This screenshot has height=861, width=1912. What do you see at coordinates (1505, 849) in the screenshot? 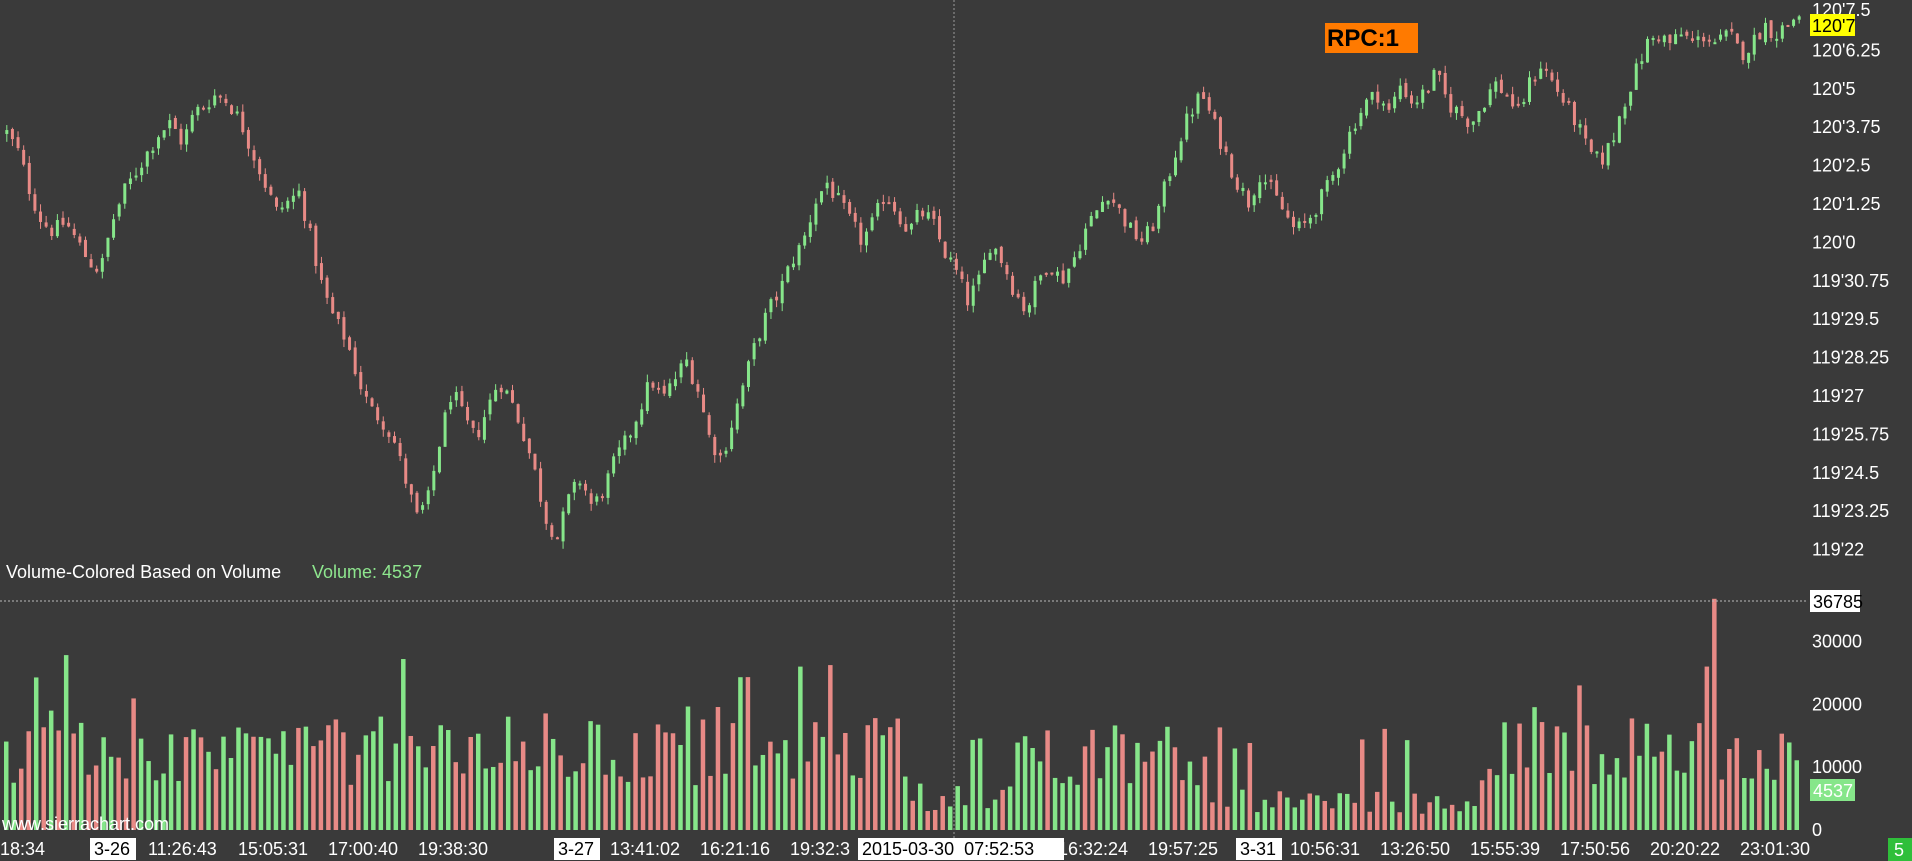
I see `time-axis-label: 15:55:39` at bounding box center [1505, 849].